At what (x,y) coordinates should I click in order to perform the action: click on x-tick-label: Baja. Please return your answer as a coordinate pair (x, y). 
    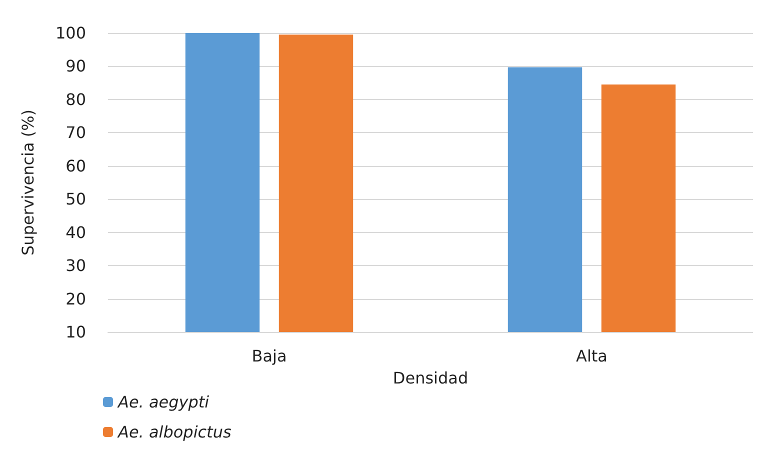
    Looking at the image, I should click on (269, 356).